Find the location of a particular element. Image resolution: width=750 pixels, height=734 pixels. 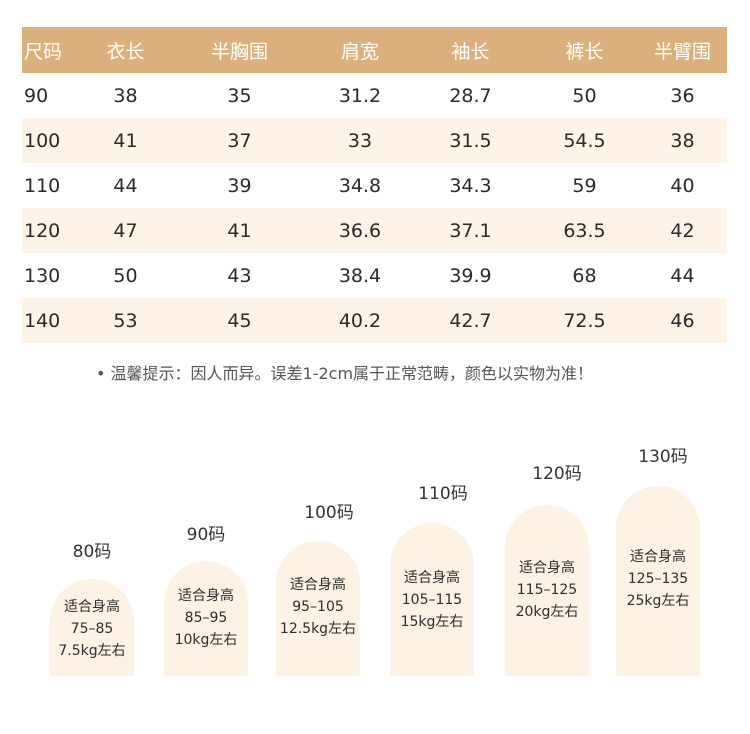

table-cell: 140 is located at coordinates (42, 320).